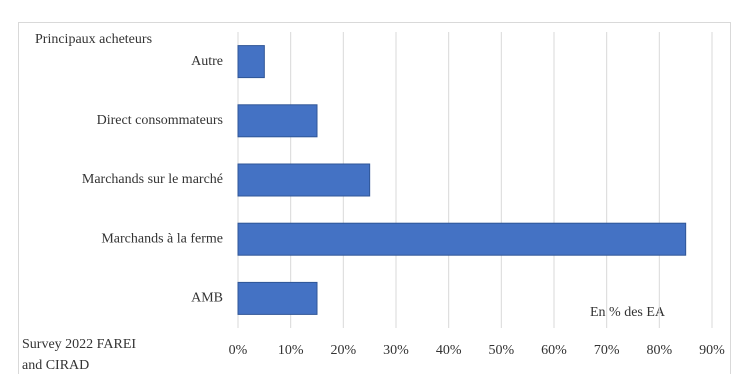 This screenshot has width=734, height=374. What do you see at coordinates (628, 312) in the screenshot?
I see `annotation: En % des EA` at bounding box center [628, 312].